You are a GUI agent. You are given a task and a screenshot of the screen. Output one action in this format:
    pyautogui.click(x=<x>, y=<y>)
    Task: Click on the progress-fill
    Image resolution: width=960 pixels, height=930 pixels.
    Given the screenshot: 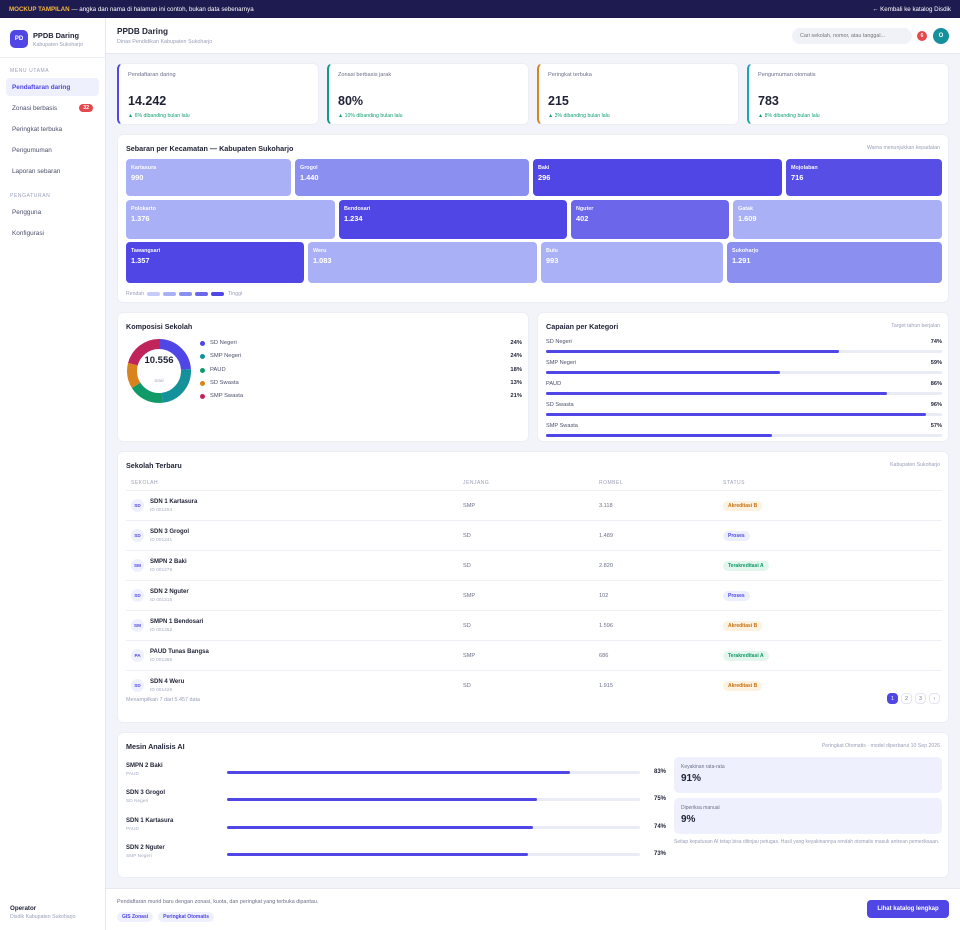 What is the action you would take?
    pyautogui.click(x=659, y=435)
    